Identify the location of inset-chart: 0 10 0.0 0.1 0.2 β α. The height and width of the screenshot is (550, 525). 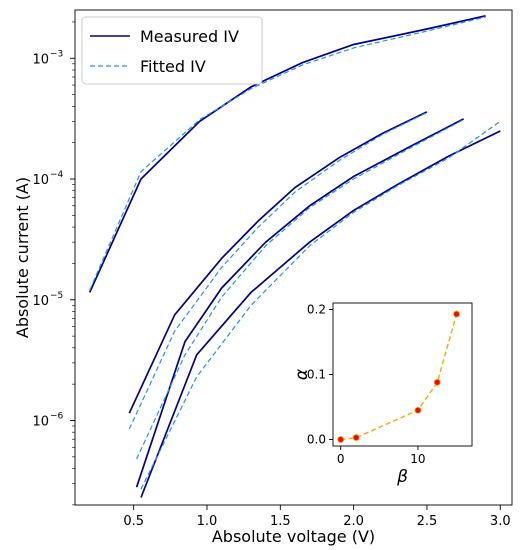
(386, 391).